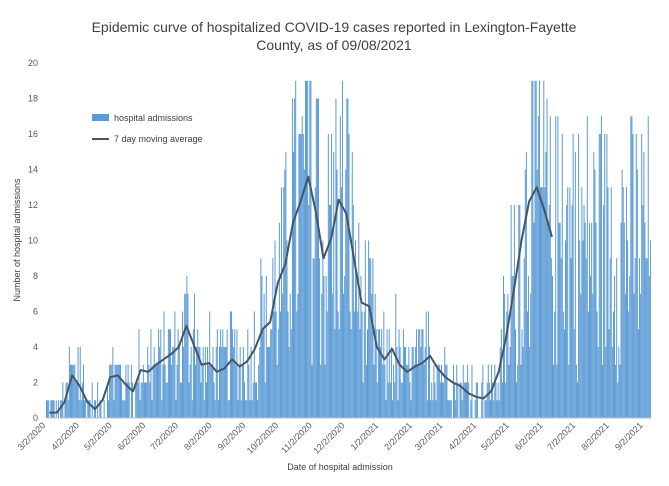 The height and width of the screenshot is (486, 669). I want to click on x-tick-label: 11/2/2020, so click(296, 437).